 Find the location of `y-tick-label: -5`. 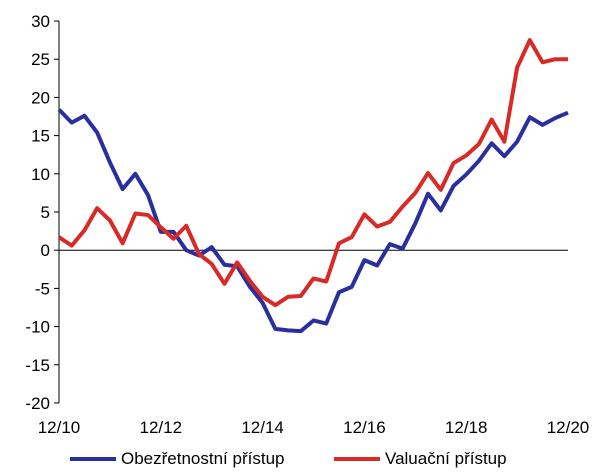

y-tick-label: -5 is located at coordinates (42, 288).